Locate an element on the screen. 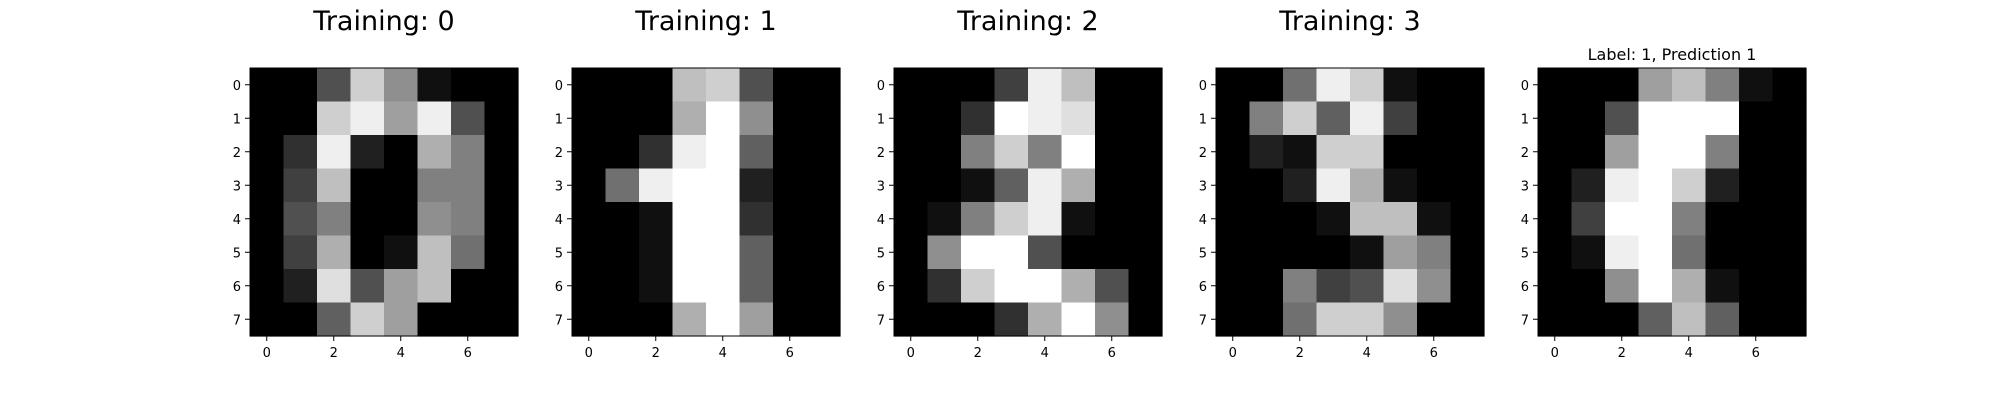  x-tick-label: 4 is located at coordinates (1689, 353).